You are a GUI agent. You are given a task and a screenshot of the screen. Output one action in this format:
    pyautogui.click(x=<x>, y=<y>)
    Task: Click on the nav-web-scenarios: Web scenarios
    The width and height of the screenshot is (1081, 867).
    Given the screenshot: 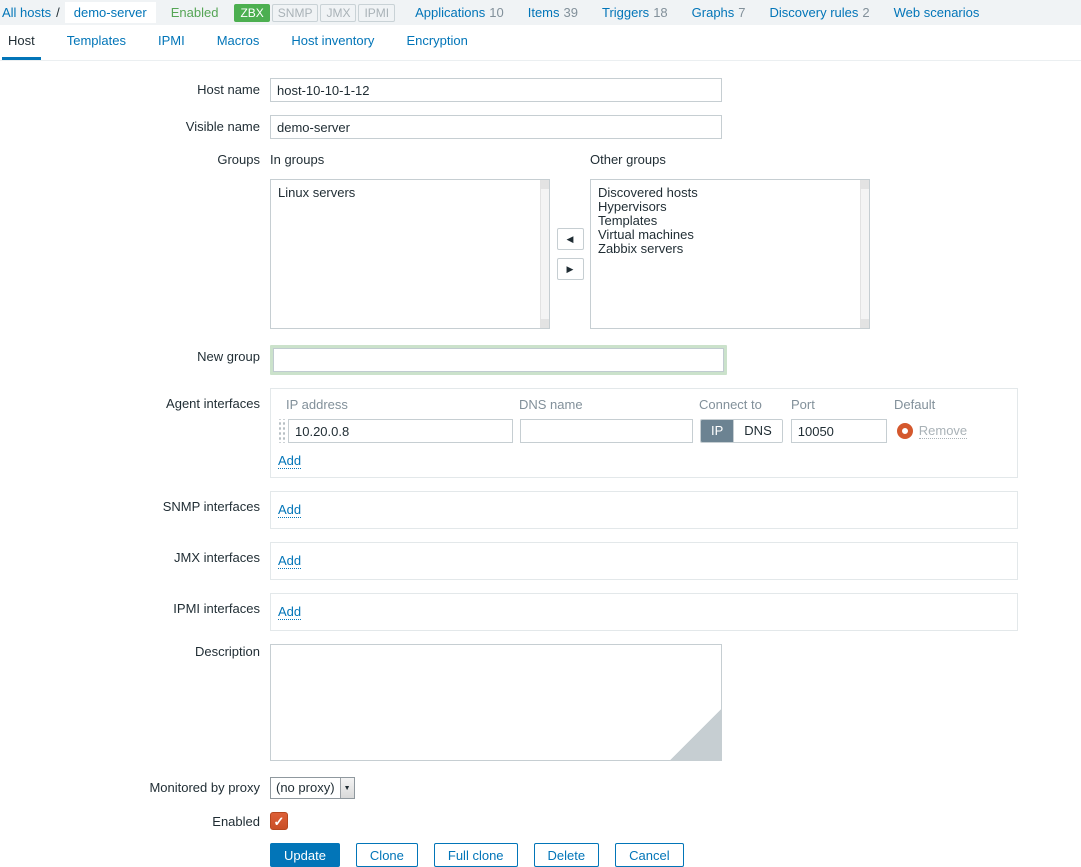 What is the action you would take?
    pyautogui.click(x=936, y=12)
    